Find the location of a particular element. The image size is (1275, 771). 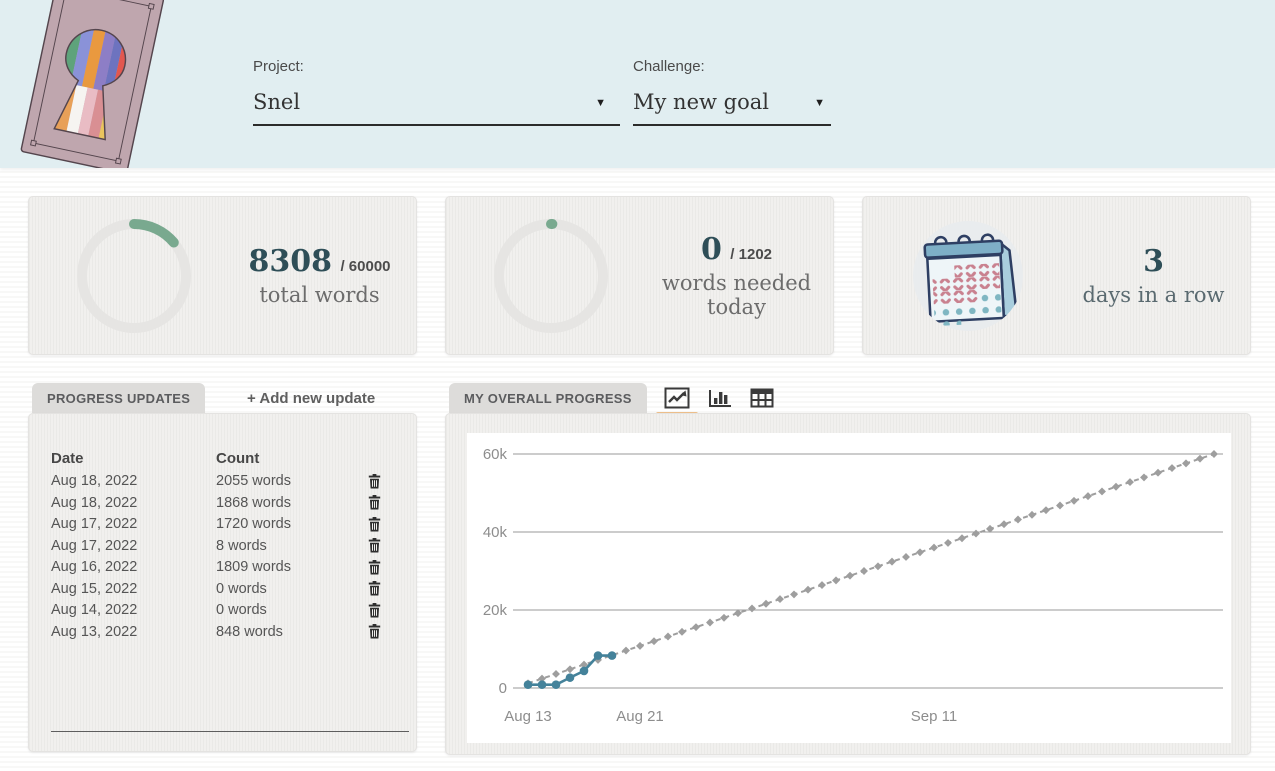

table-row: Aug 15, 2022 0 words is located at coordinates (233, 589).